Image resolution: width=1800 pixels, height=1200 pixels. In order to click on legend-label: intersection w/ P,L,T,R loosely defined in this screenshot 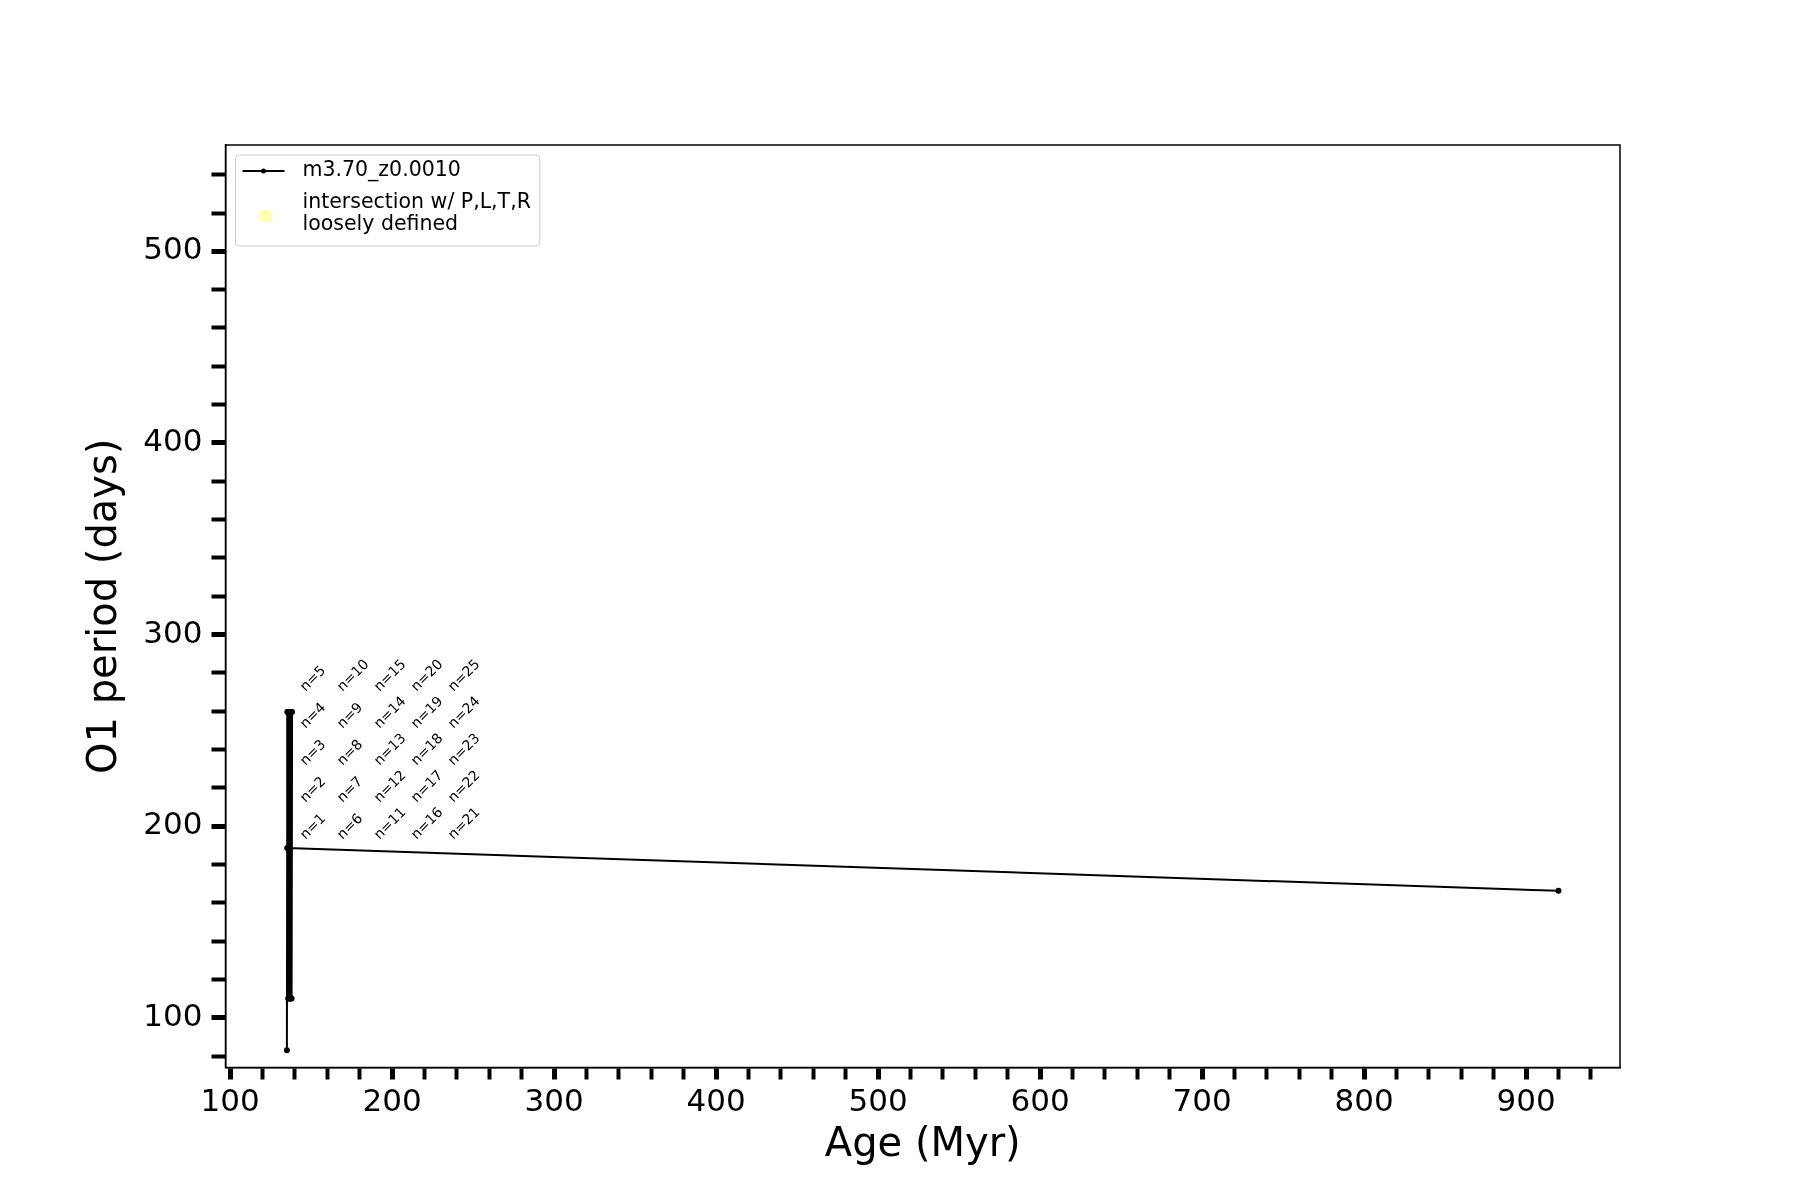, I will do `click(416, 212)`.